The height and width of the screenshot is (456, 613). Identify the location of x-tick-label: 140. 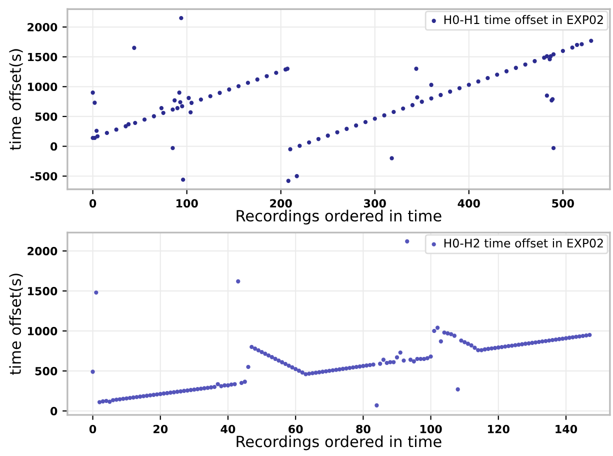
(567, 429).